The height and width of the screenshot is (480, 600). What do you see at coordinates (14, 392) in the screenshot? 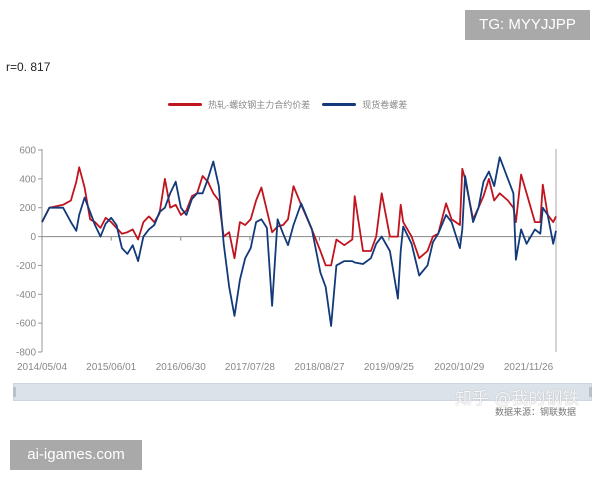
I see `slider-left-handle` at bounding box center [14, 392].